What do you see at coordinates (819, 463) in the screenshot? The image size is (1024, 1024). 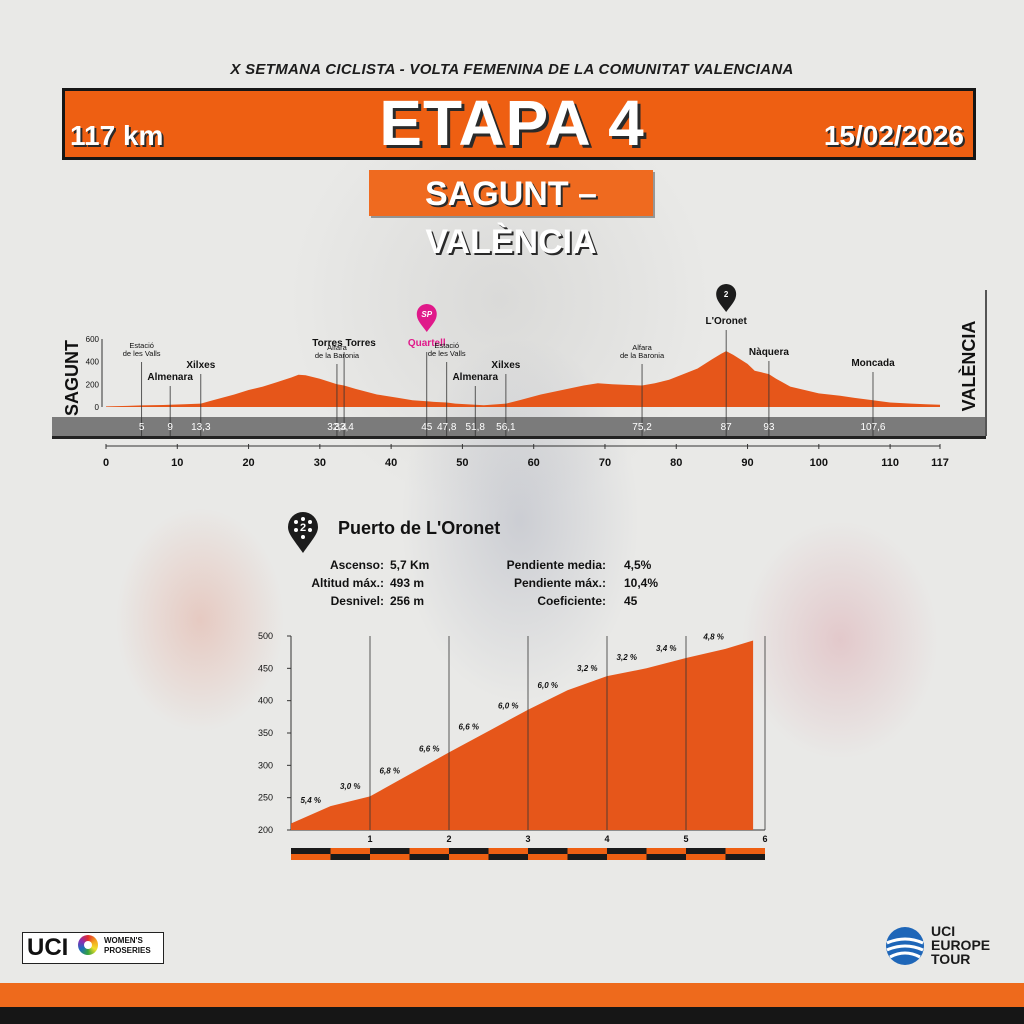 I see `km-axis-label: 100` at bounding box center [819, 463].